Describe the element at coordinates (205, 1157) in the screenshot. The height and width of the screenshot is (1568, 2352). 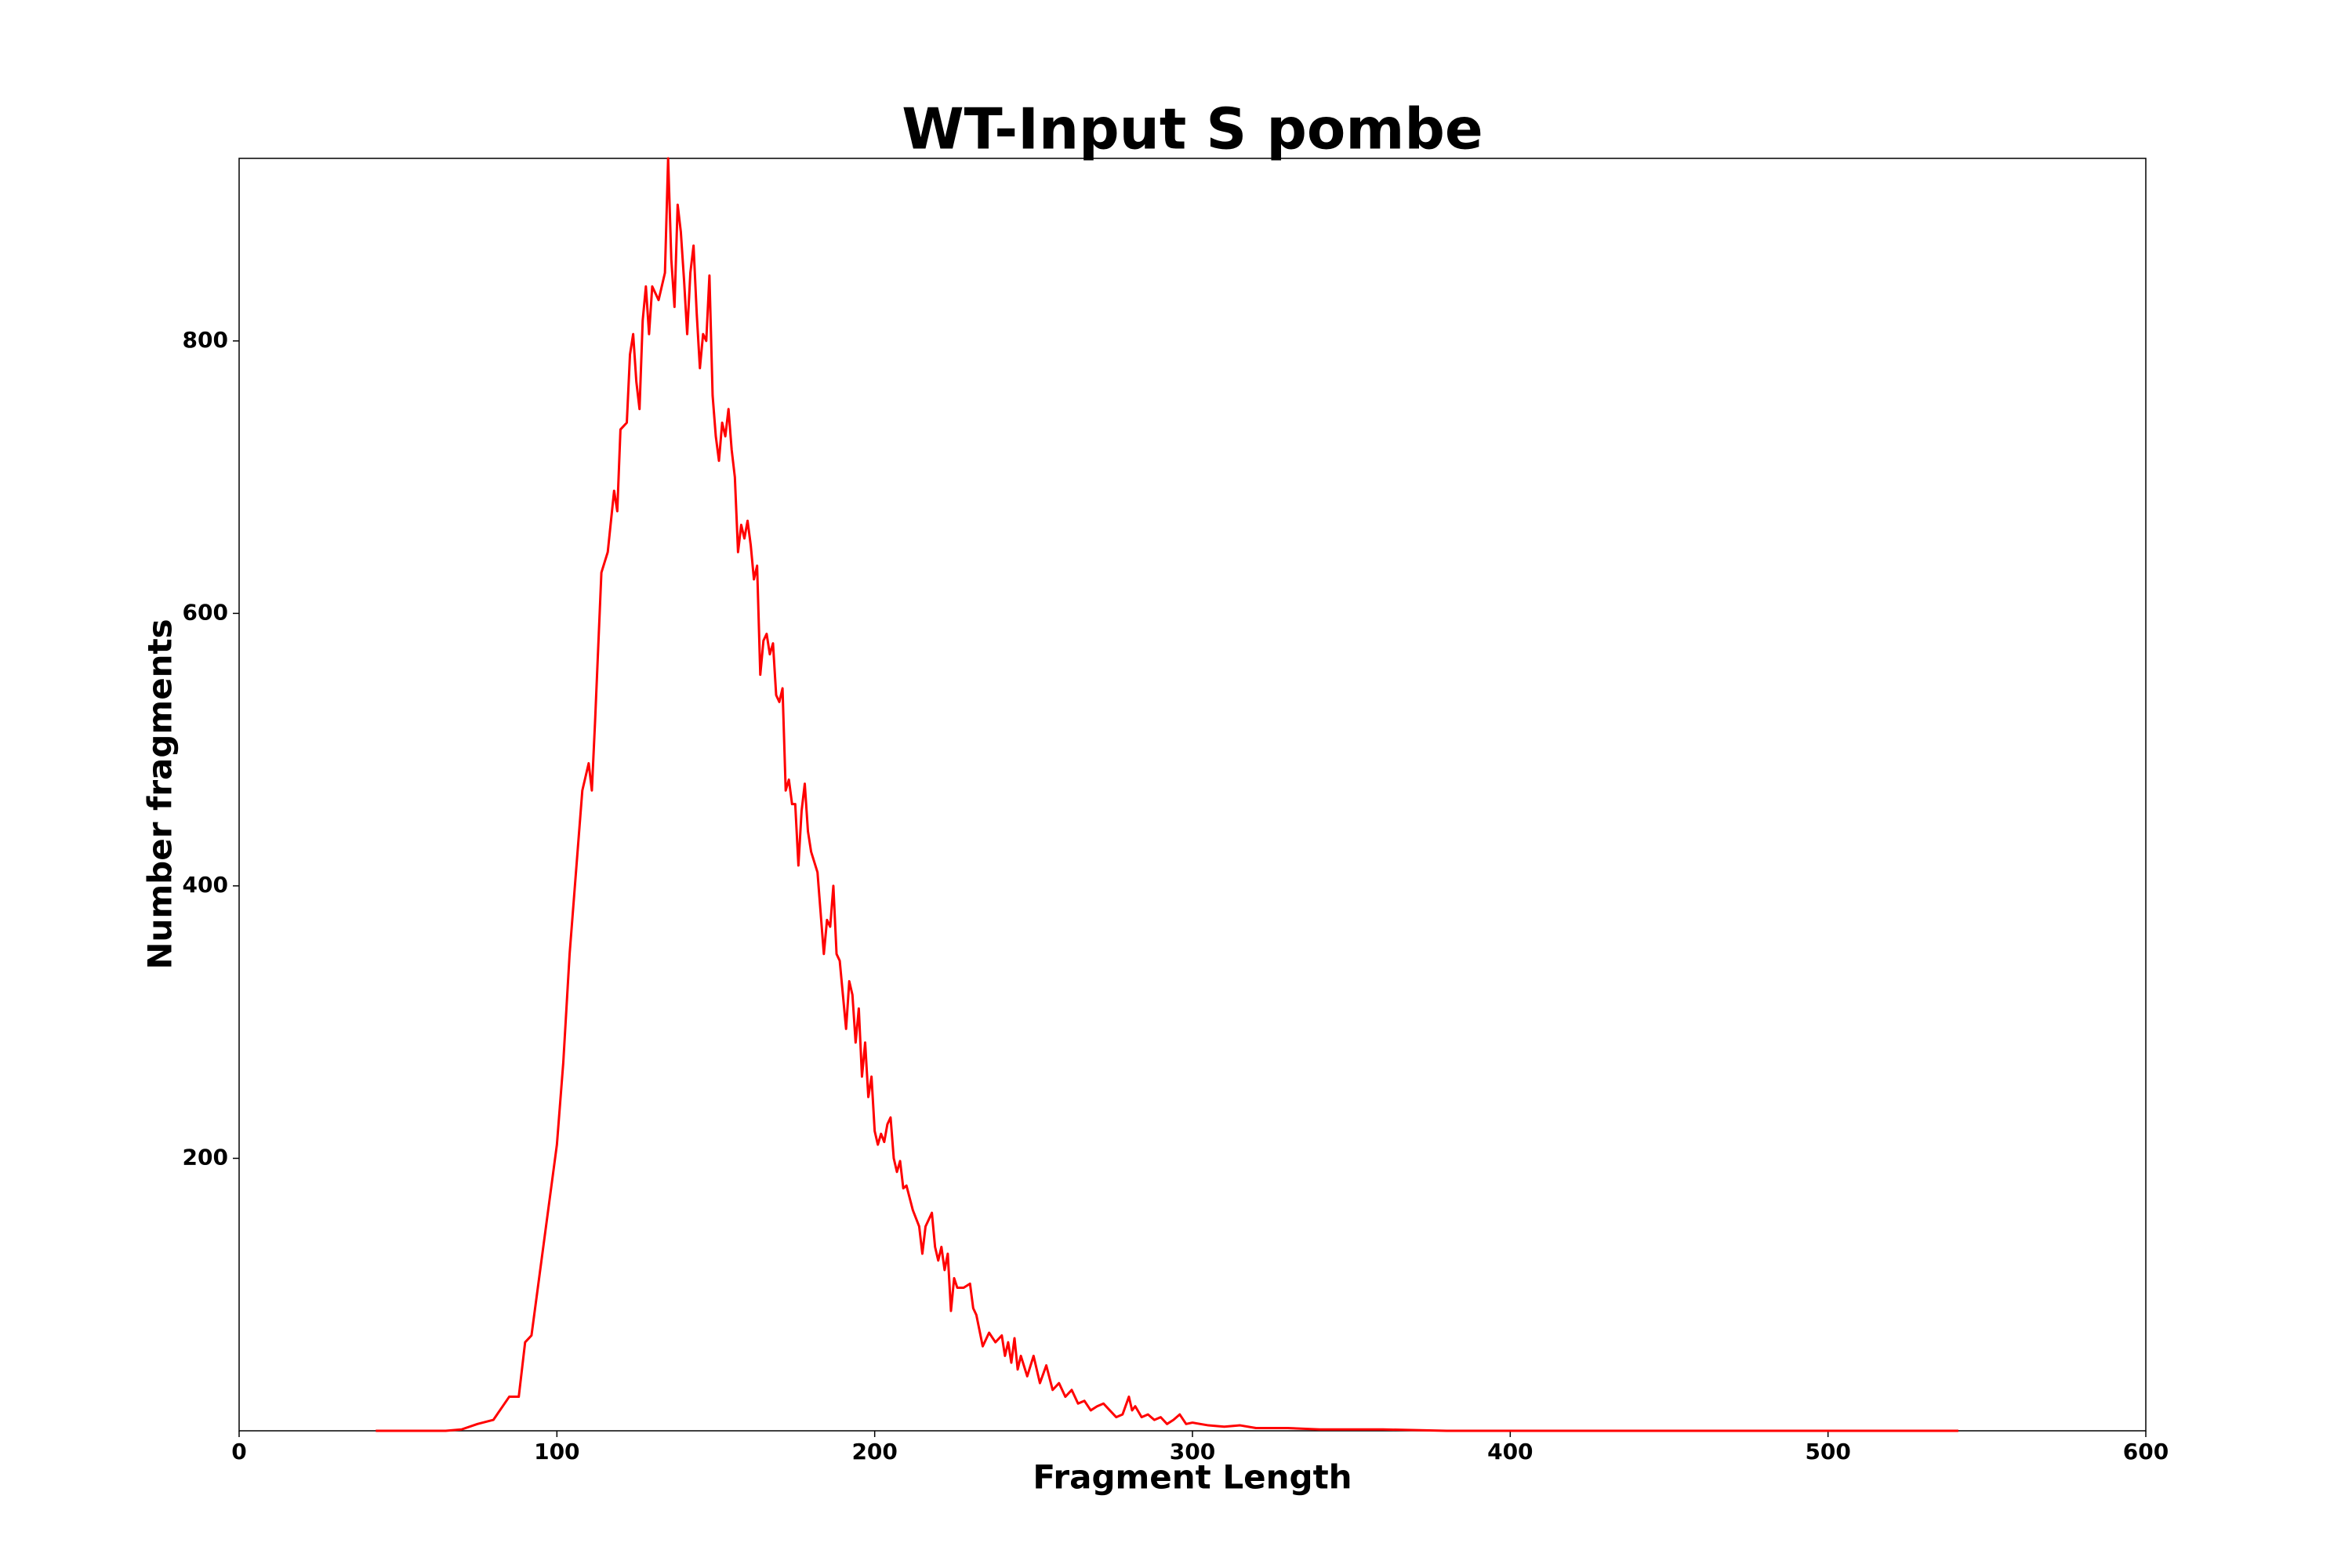
I see `y-tick-label: 200` at that location.